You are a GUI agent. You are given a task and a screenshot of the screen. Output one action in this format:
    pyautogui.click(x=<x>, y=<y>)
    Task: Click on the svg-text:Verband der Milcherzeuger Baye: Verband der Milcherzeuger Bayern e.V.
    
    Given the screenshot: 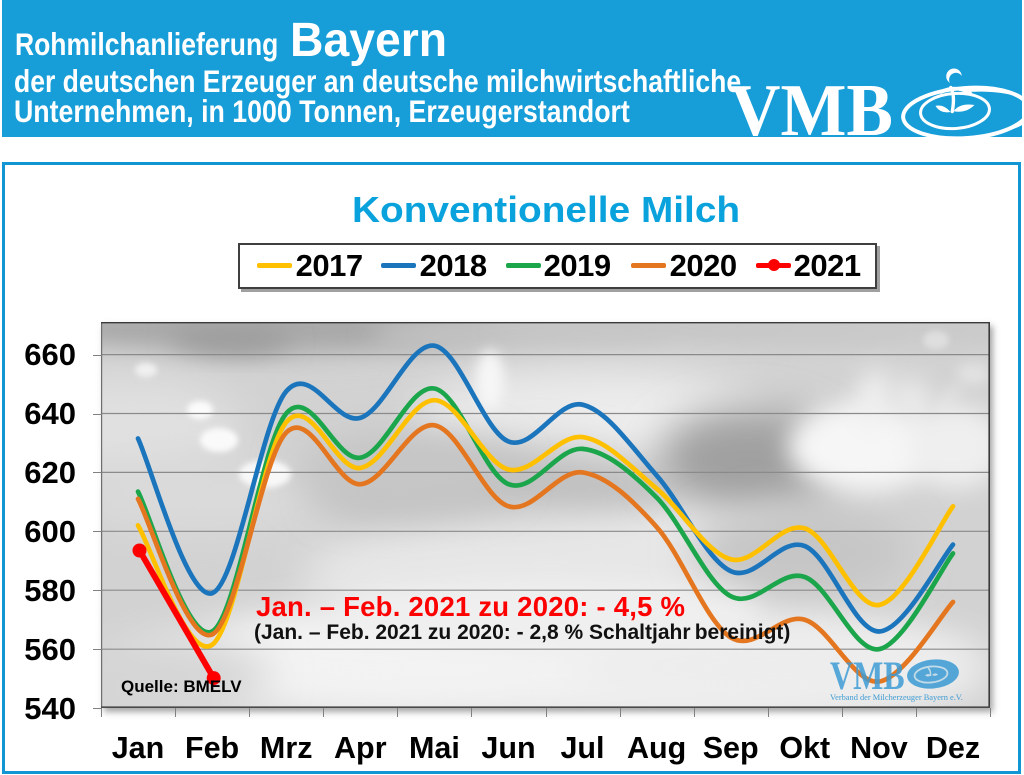 What is the action you would take?
    pyautogui.click(x=896, y=697)
    